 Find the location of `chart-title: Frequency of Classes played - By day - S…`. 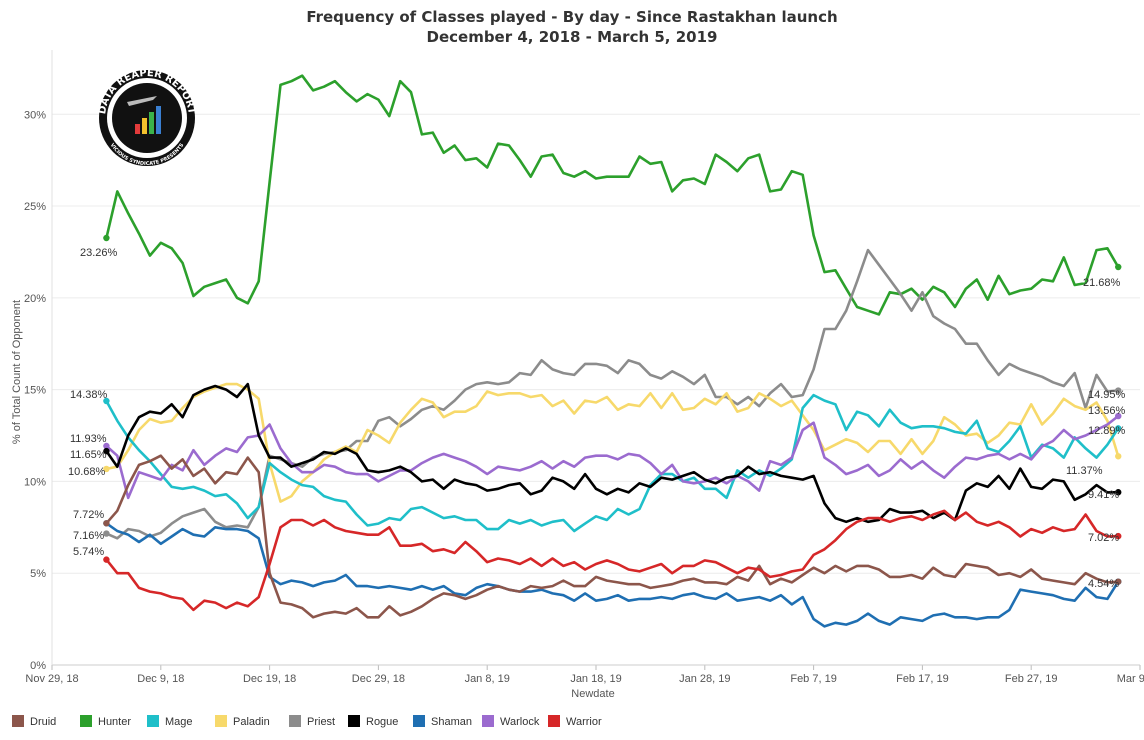

chart-title: Frequency of Classes played - By day - S… is located at coordinates (571, 17).